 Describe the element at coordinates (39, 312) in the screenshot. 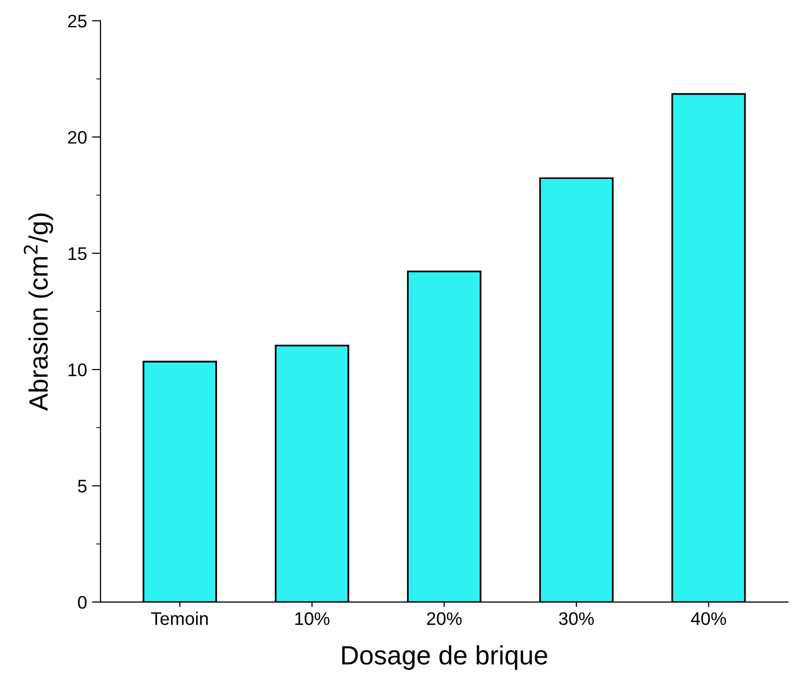

I see `y-axis-title: Abrasion (cm$^{2}$/g)` at that location.